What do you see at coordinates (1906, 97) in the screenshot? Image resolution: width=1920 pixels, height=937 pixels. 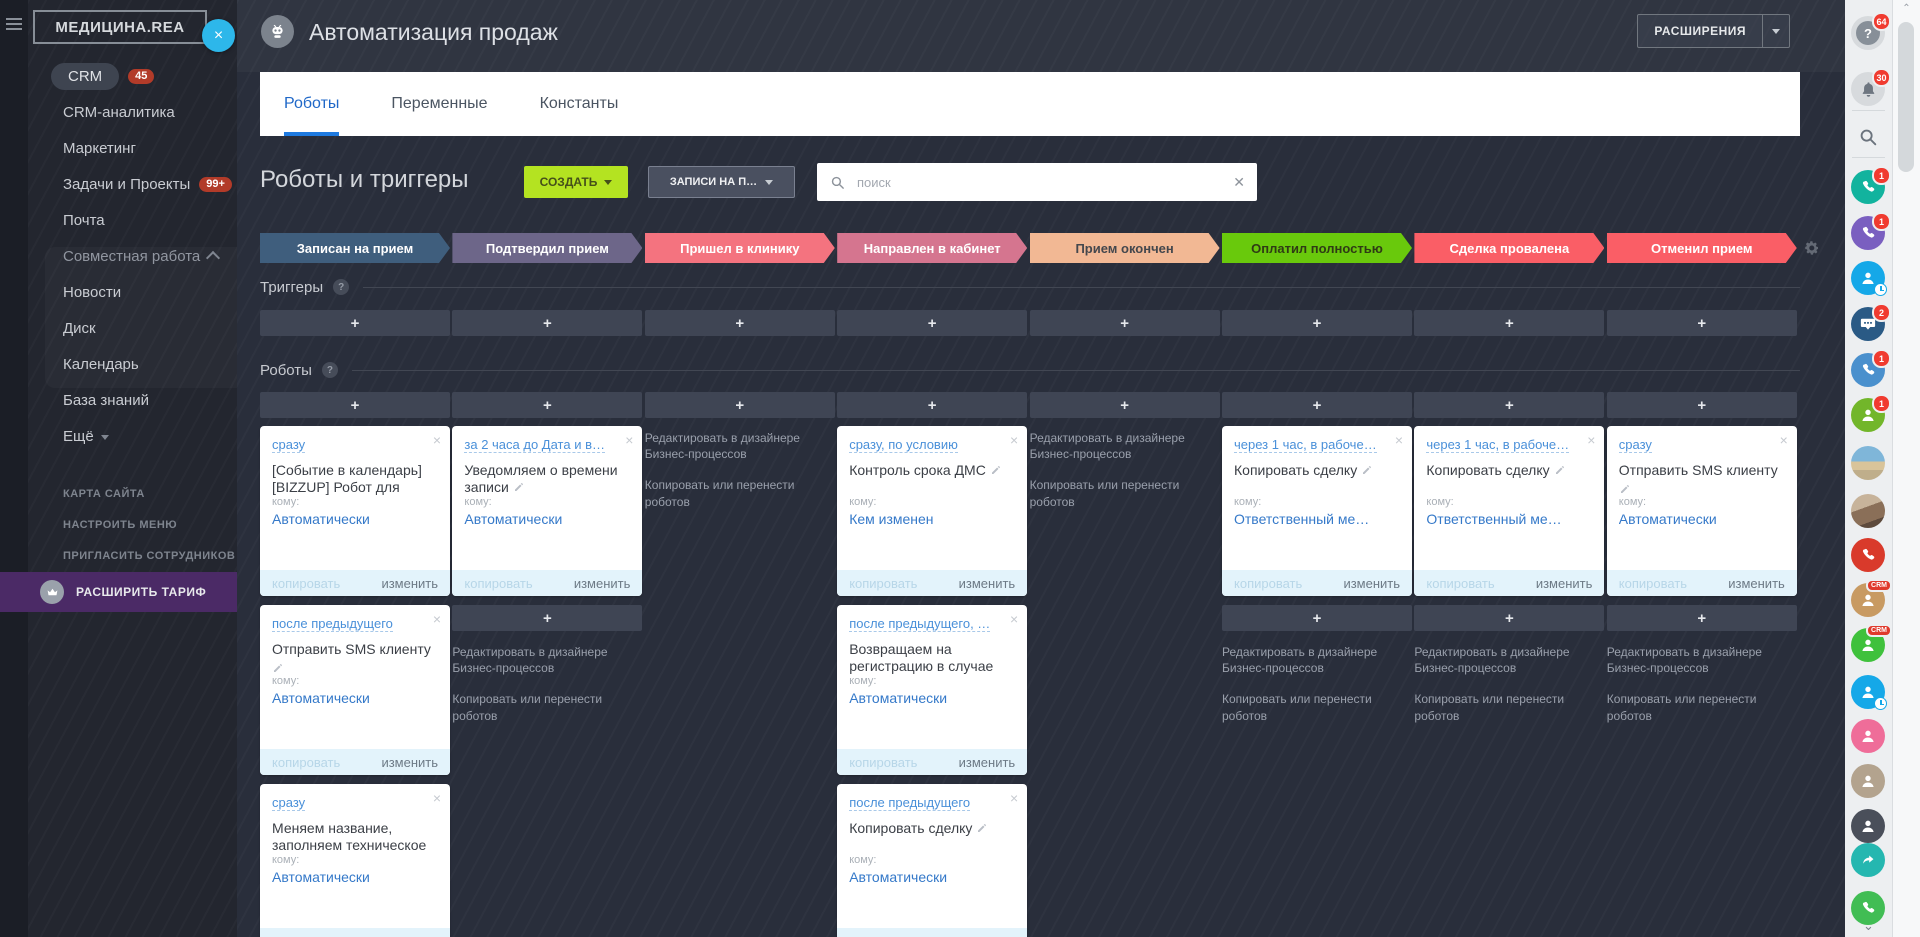 I see `scrollbar-thumb` at bounding box center [1906, 97].